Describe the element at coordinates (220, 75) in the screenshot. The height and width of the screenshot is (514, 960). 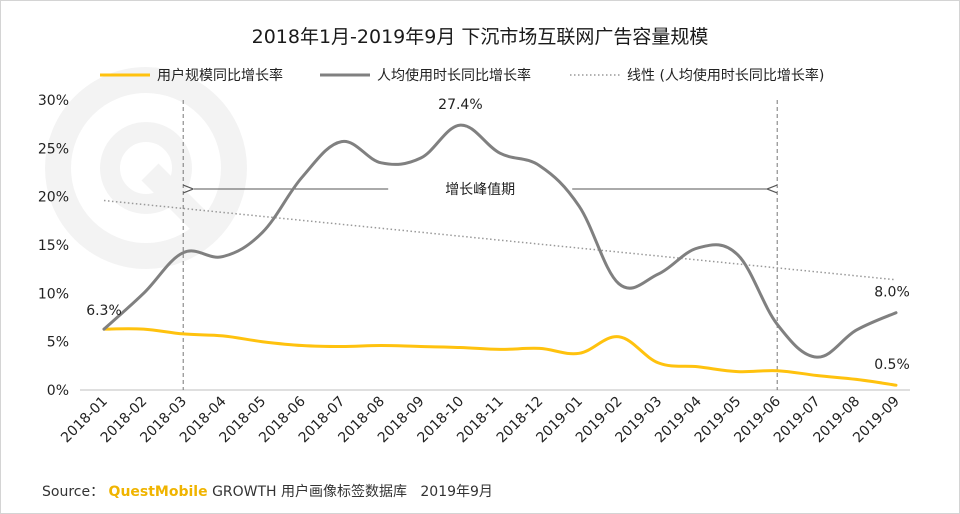
I see `legend-label-user-growth: 用户规模同比增长率` at that location.